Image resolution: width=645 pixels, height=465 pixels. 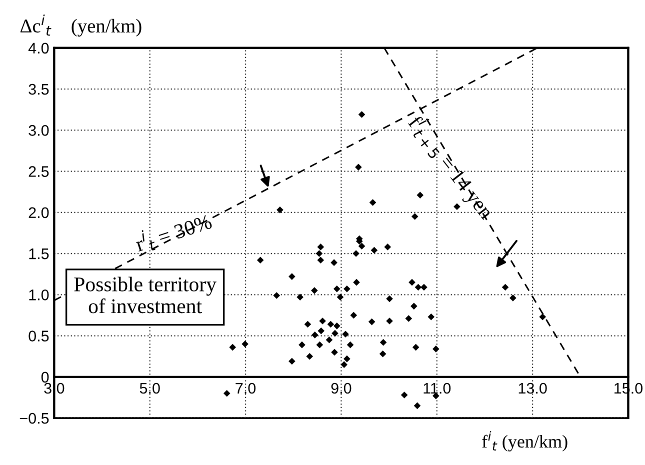 What do you see at coordinates (150, 388) in the screenshot?
I see `x-tick-label: 5.0` at bounding box center [150, 388].